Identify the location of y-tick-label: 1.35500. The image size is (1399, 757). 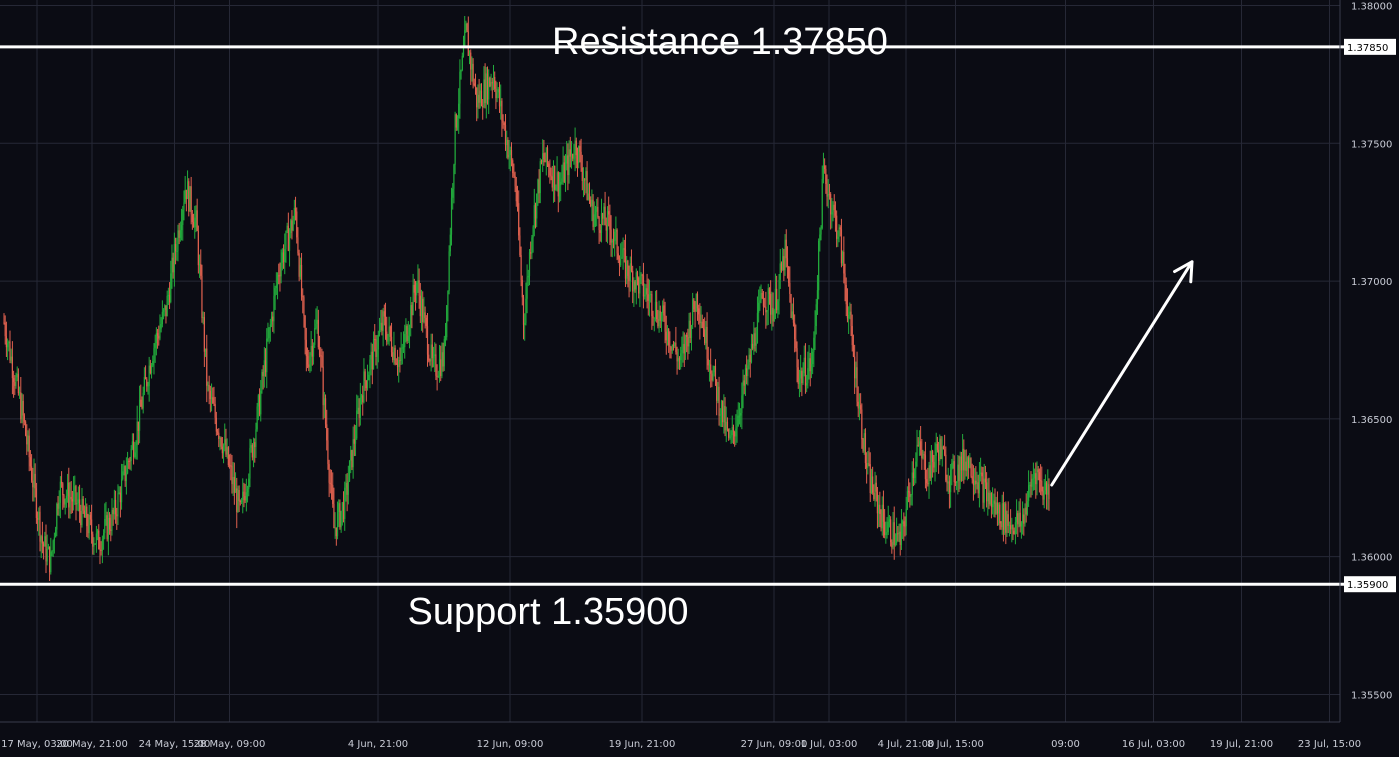
(1371, 695).